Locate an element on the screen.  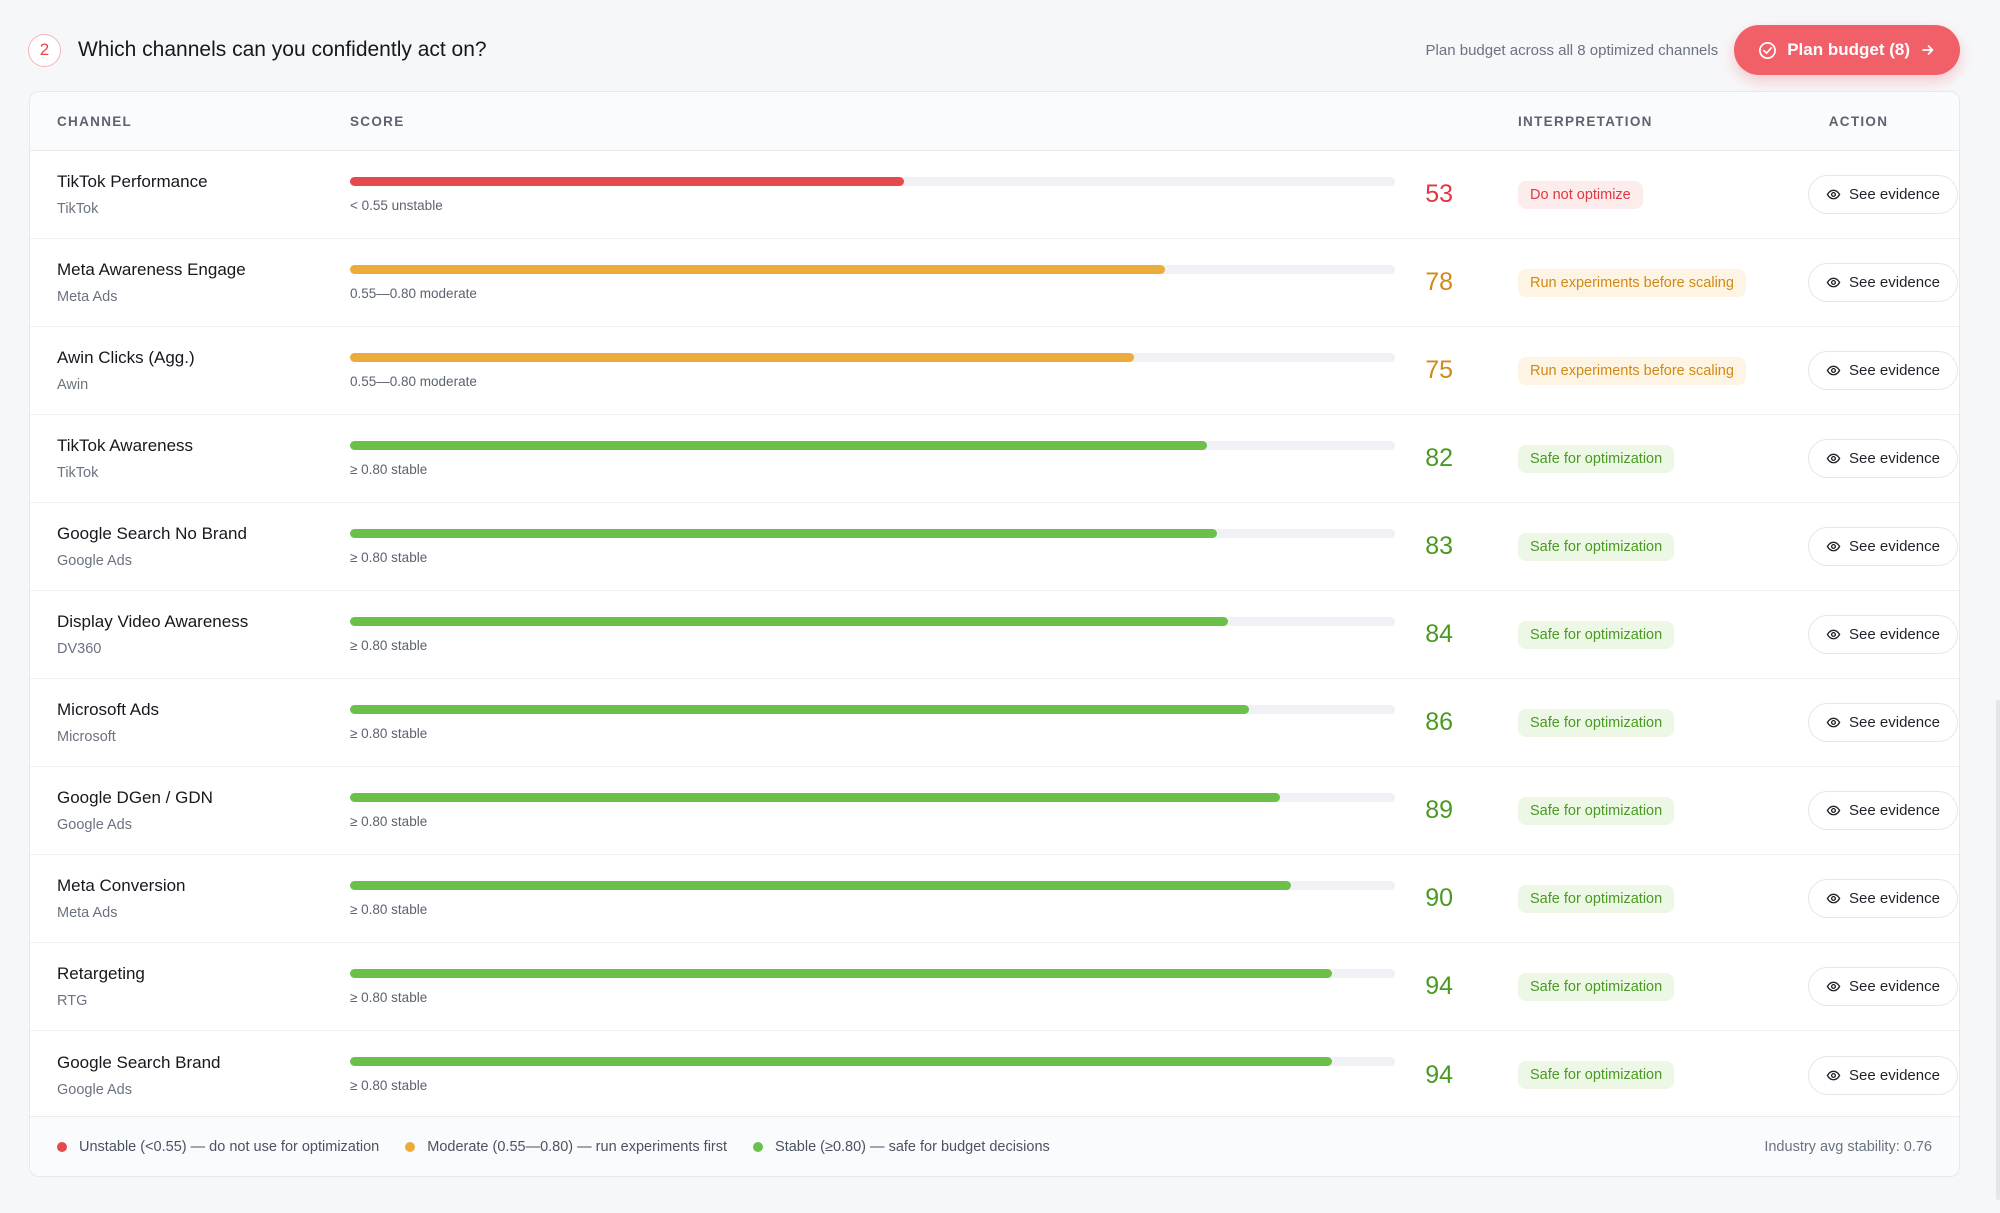
channel-cell: Meta Conversion Meta Ads is located at coordinates (190, 898).